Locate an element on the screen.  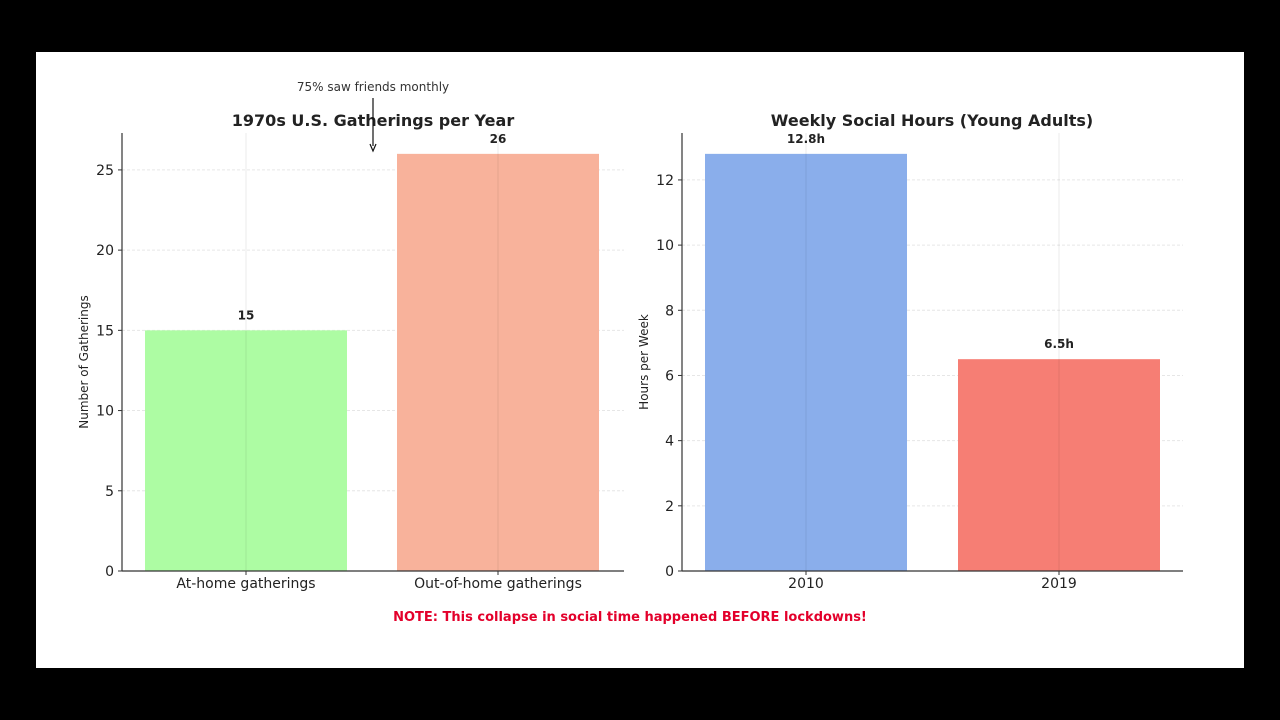
y-tick-label: 5 is located at coordinates (109, 492).